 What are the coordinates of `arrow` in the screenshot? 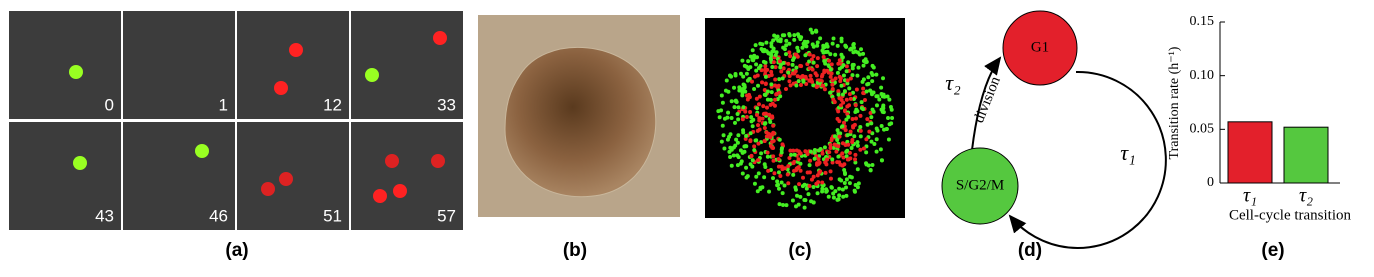 It's located at (986, 103).